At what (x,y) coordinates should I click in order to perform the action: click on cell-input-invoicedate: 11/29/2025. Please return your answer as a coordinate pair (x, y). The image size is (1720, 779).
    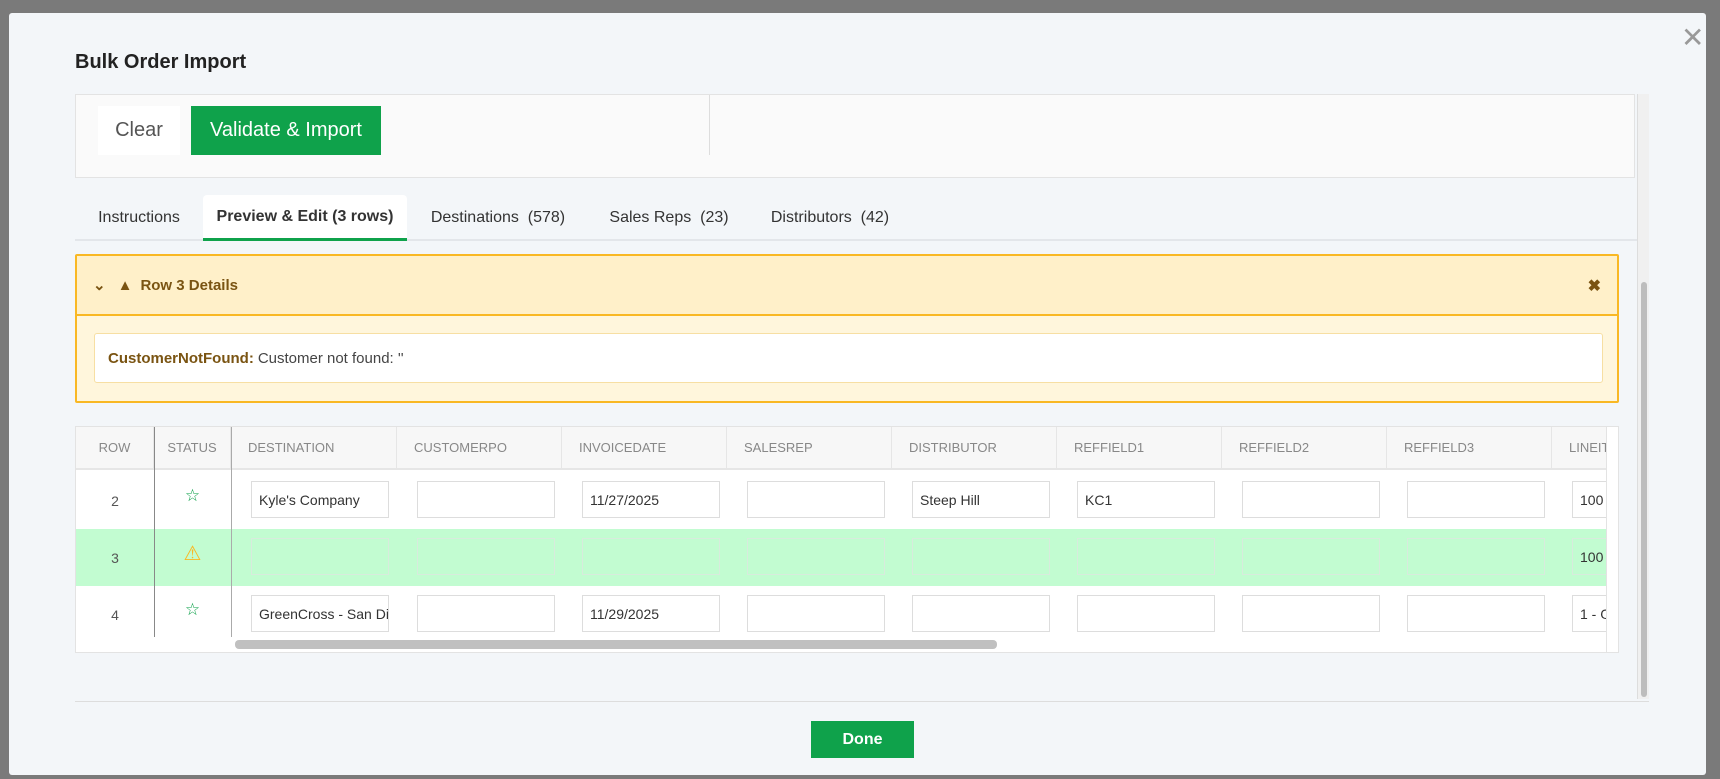
    Looking at the image, I should click on (651, 613).